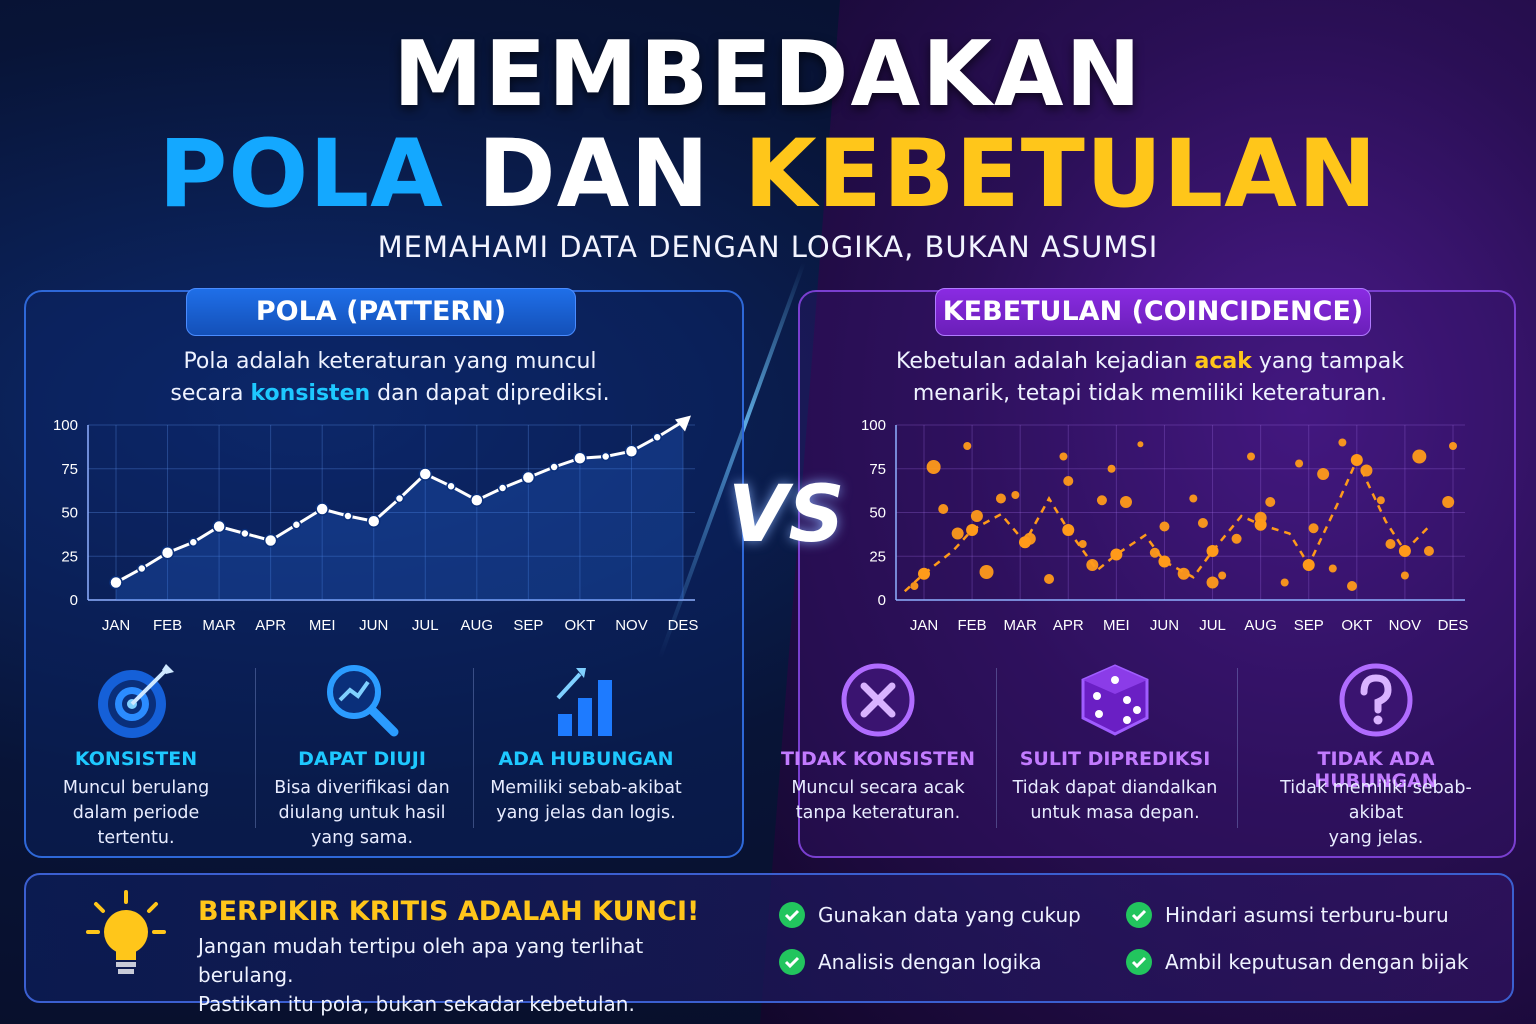  Describe the element at coordinates (683, 423) in the screenshot. I see `trend-arrowhead` at that location.